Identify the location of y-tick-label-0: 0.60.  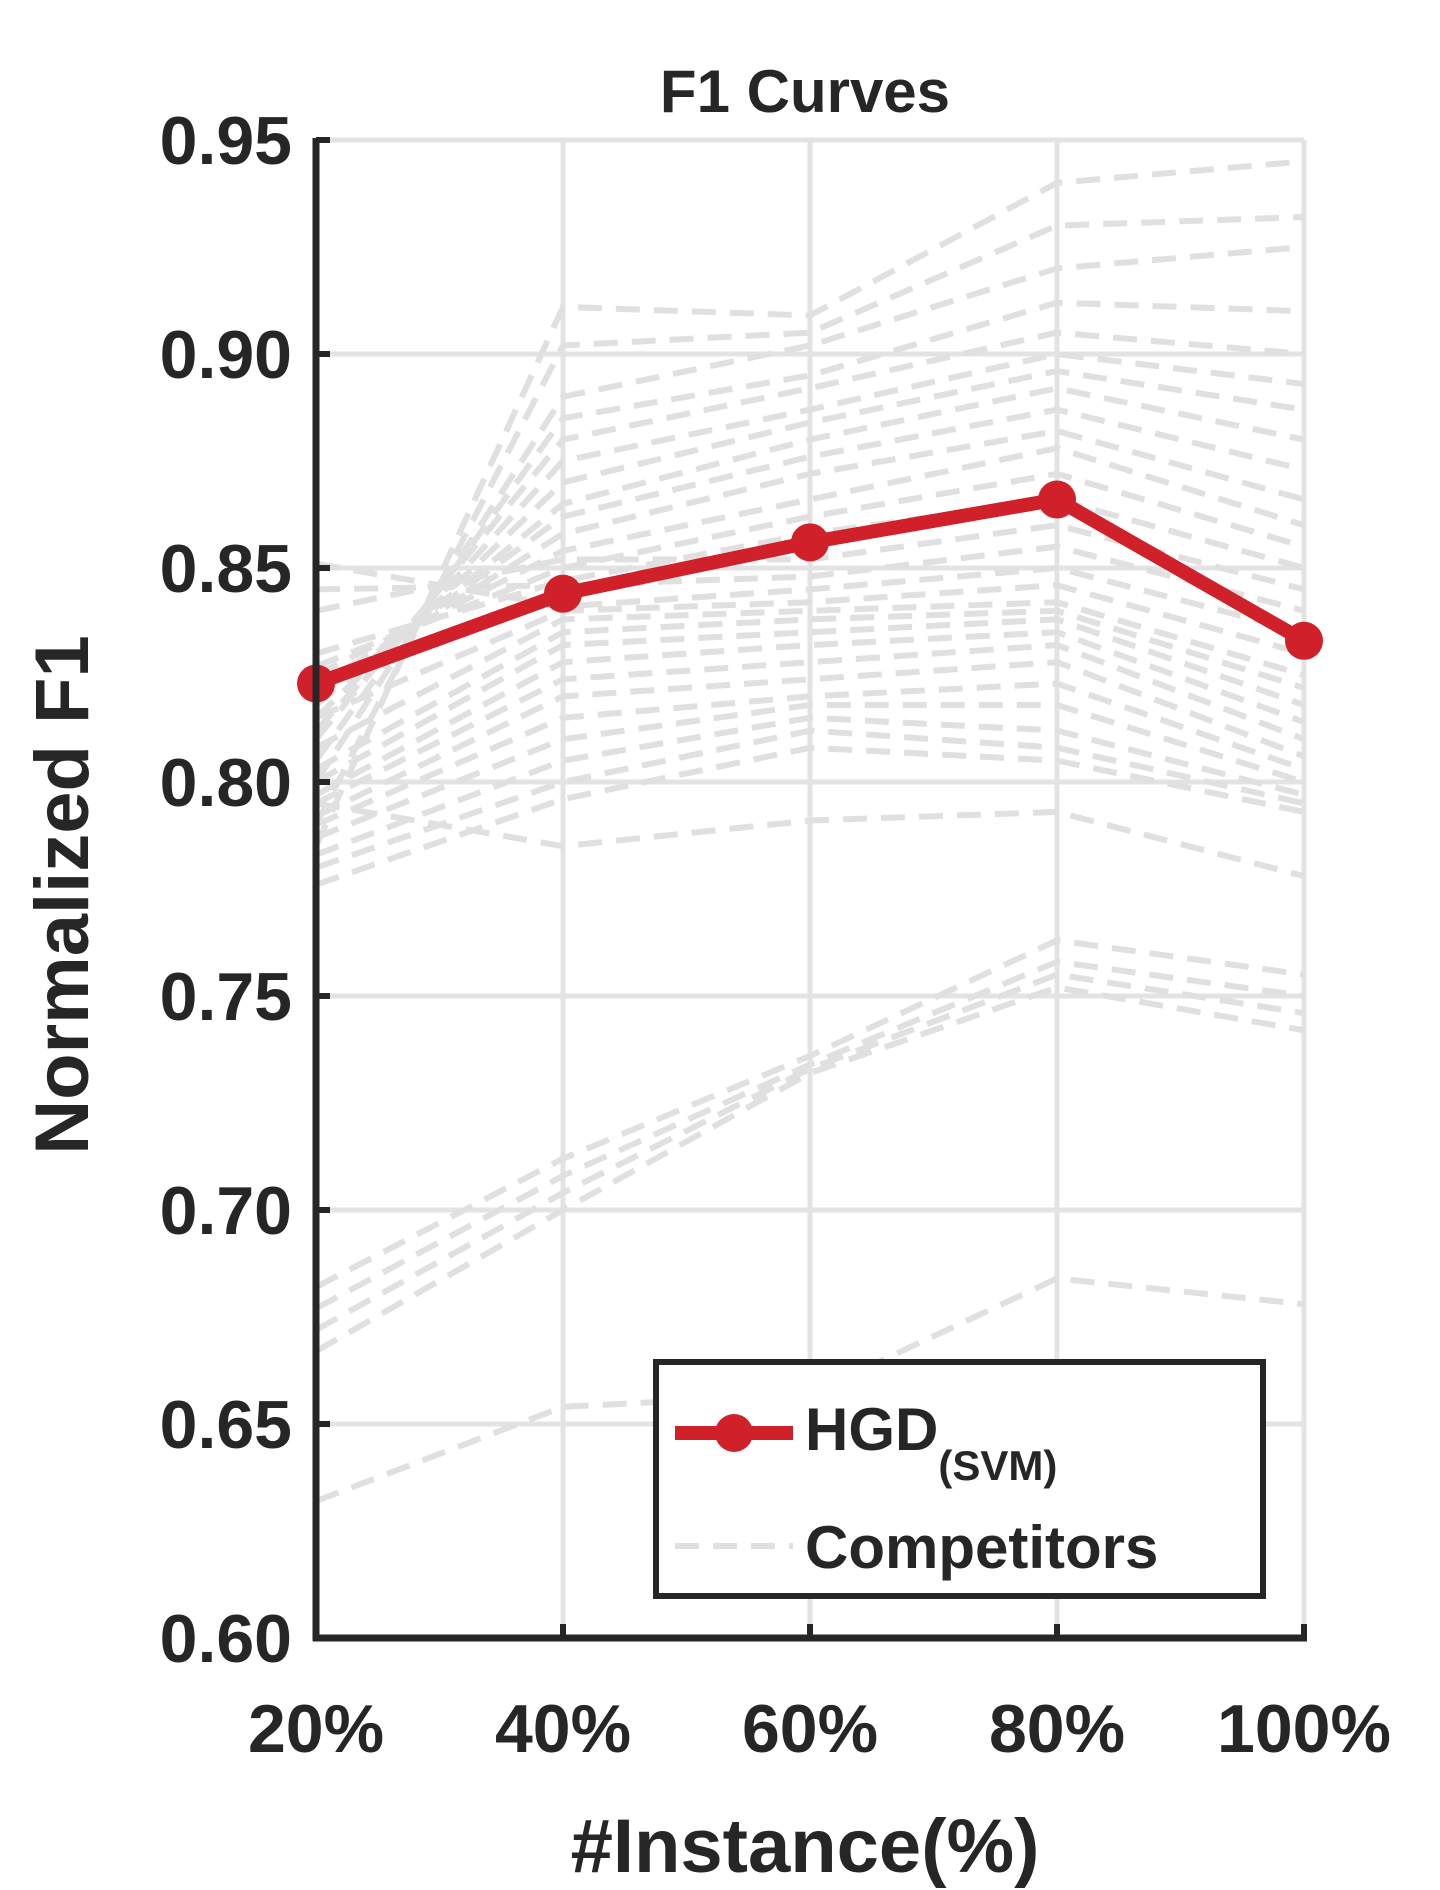
(226, 1639).